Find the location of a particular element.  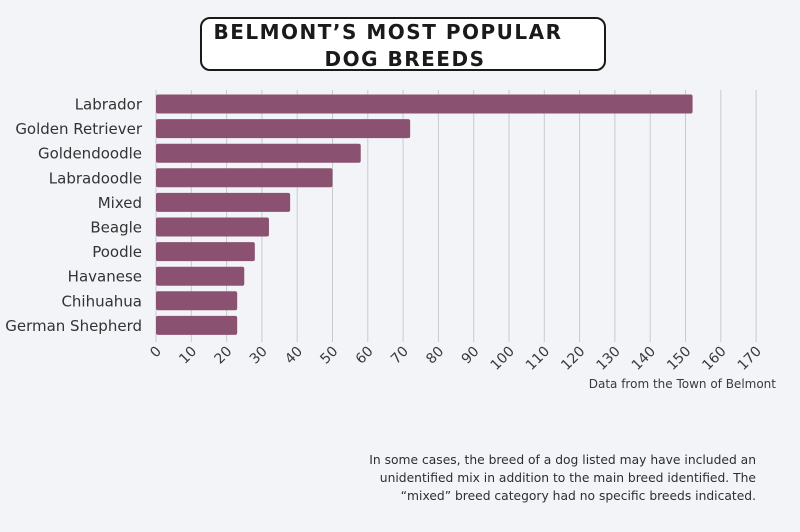

x-tick-label: 170 is located at coordinates (750, 359).